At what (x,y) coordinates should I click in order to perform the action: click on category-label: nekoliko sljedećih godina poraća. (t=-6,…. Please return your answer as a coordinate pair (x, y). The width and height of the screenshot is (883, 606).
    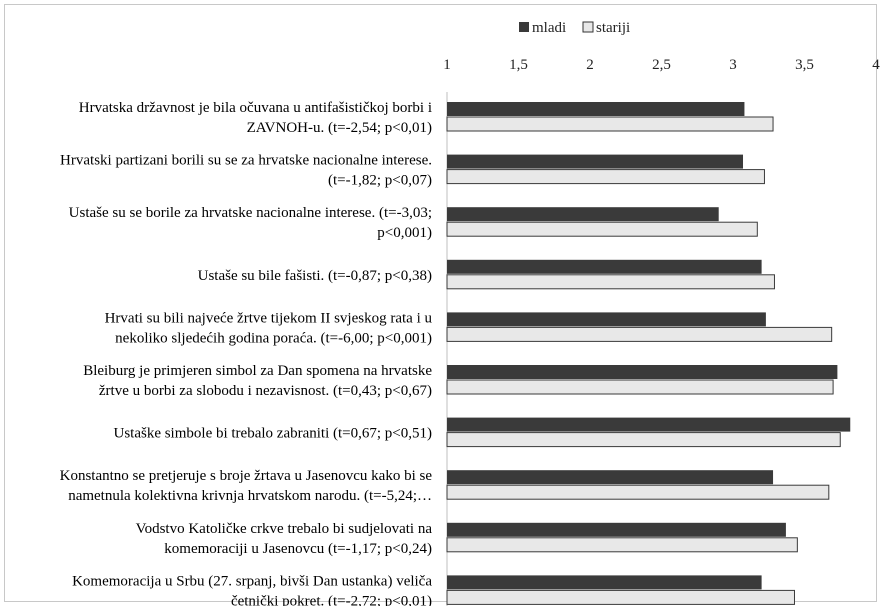
    Looking at the image, I should click on (273, 338).